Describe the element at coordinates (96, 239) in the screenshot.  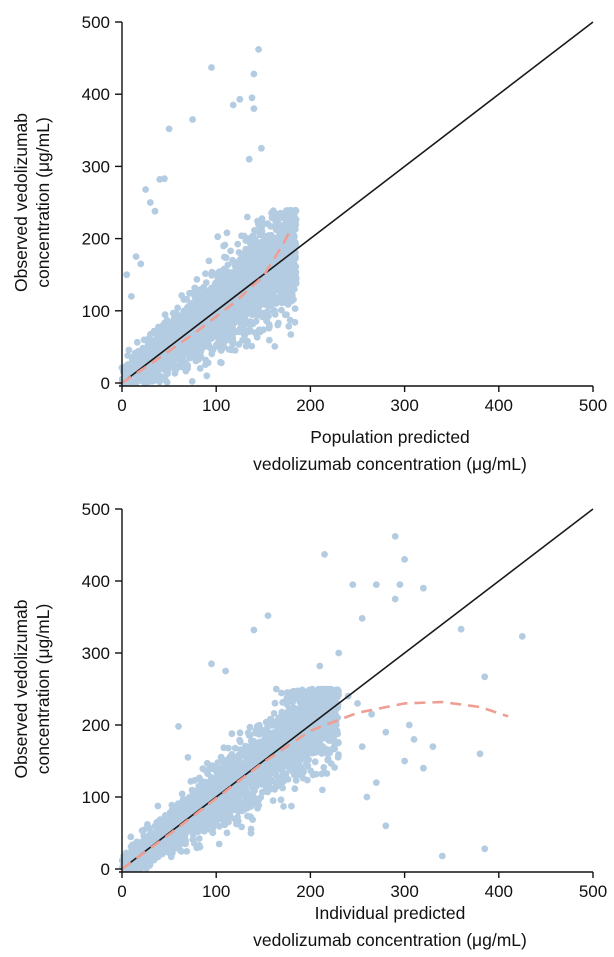
I see `y-tick-label: 200` at that location.